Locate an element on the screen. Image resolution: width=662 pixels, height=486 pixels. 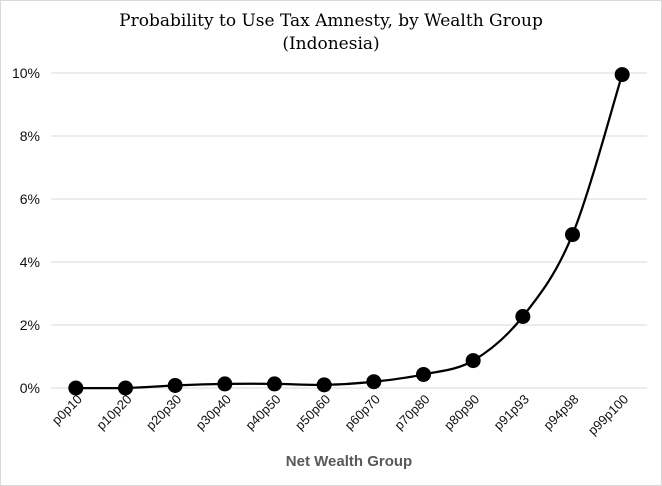
x-tick-label: p70p80 is located at coordinates (411, 412).